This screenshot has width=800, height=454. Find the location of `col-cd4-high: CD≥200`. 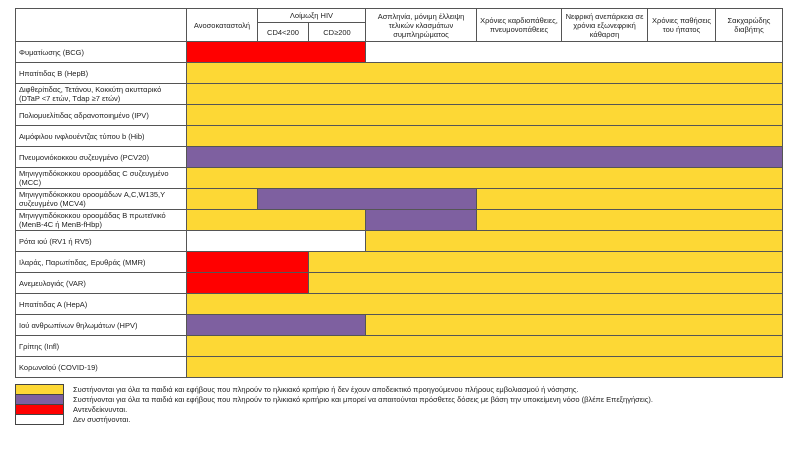

col-cd4-high: CD≥200 is located at coordinates (337, 32).